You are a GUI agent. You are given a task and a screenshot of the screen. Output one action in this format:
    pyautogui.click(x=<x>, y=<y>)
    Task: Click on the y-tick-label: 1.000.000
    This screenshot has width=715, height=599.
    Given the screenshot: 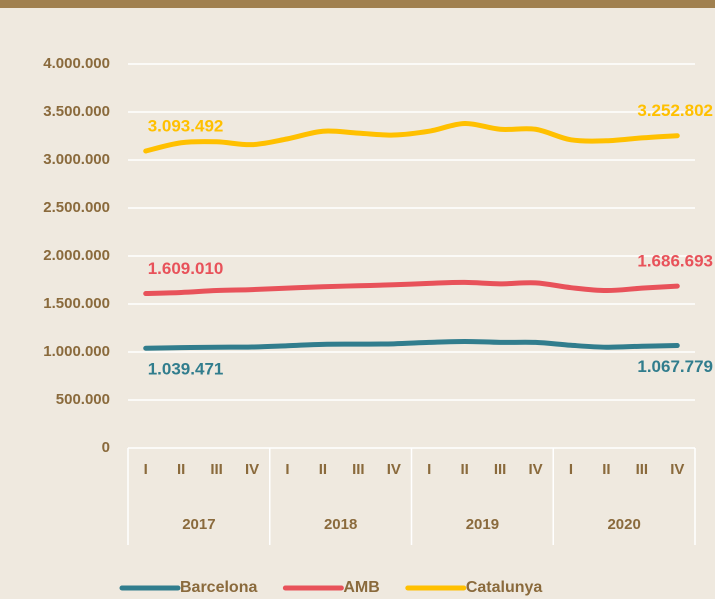 What is the action you would take?
    pyautogui.click(x=76, y=351)
    